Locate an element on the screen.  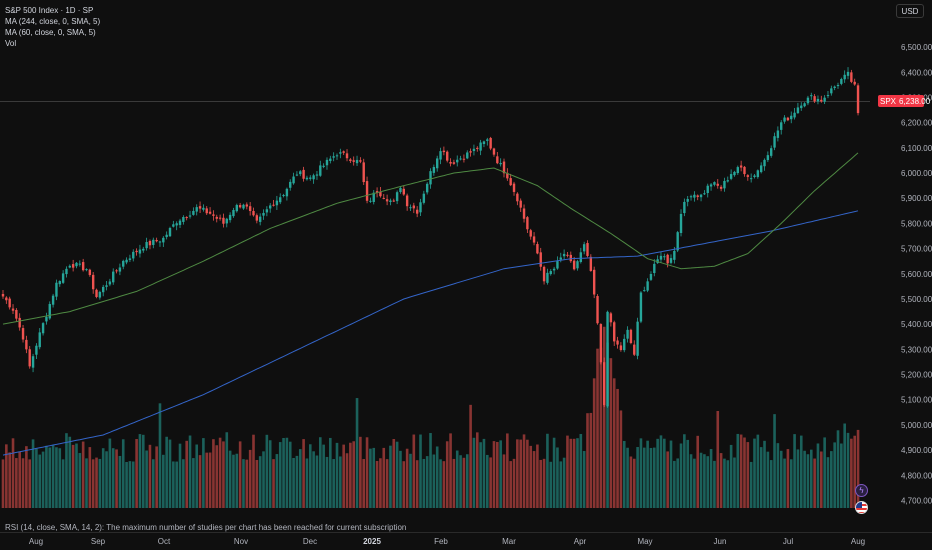
currency-button: USD is located at coordinates (910, 11).